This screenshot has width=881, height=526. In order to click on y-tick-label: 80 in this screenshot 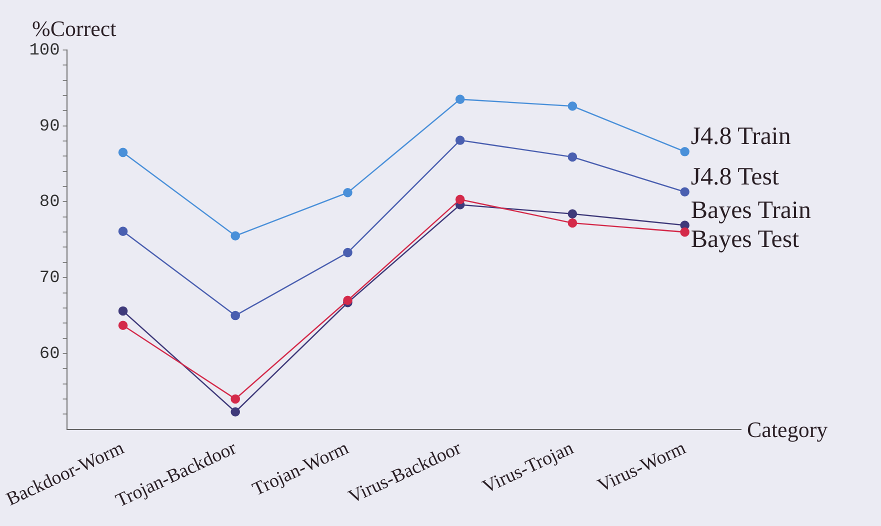, I will do `click(49, 202)`.